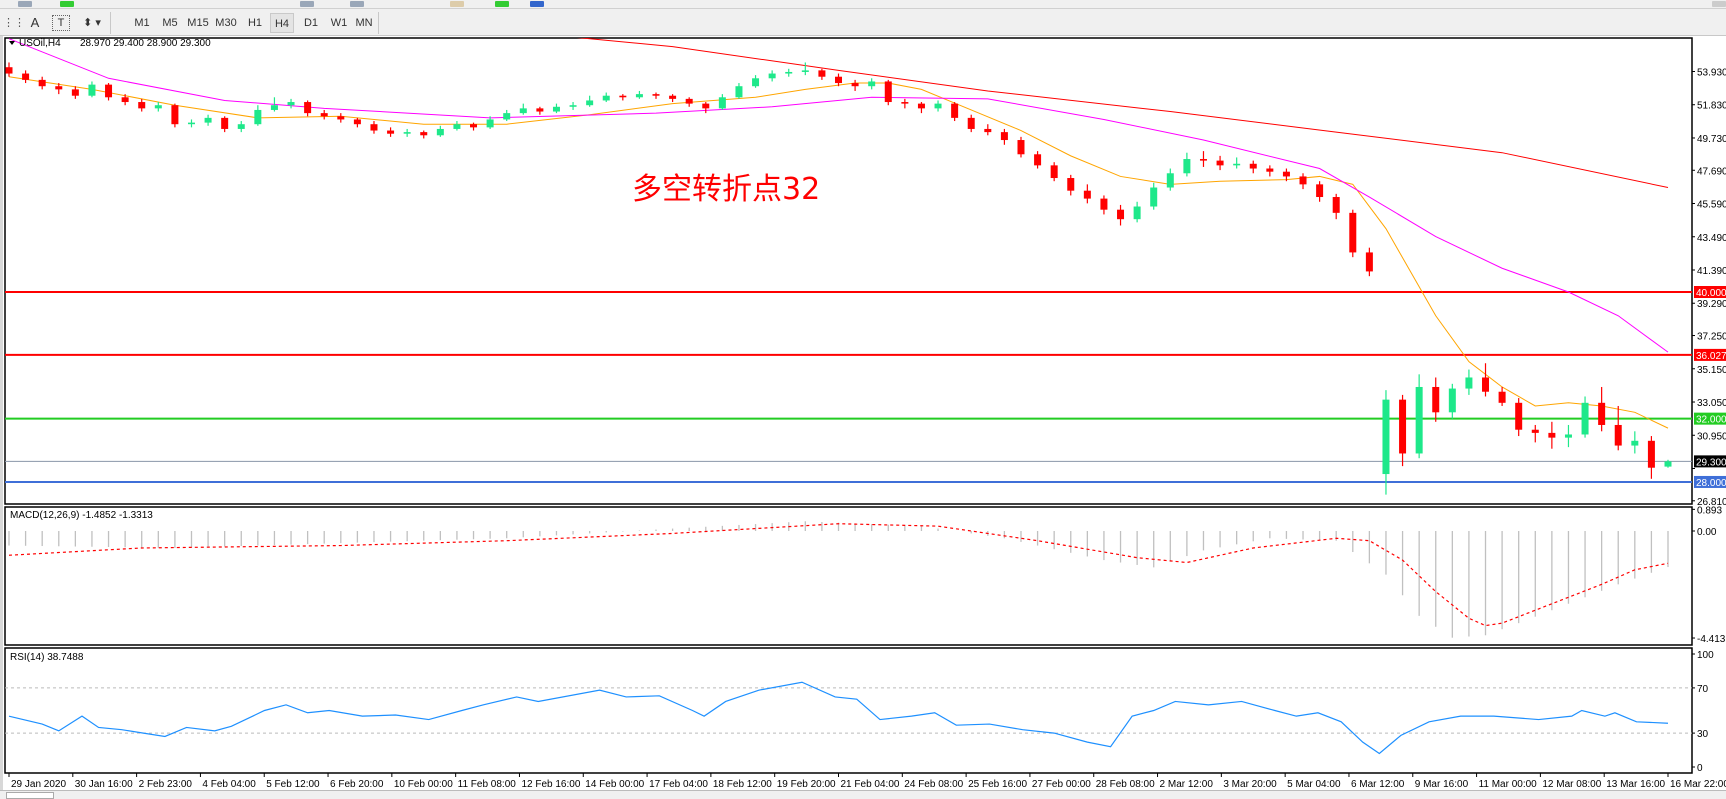  I want to click on time-axis-label: 29 Jan 2020, so click(38, 784).